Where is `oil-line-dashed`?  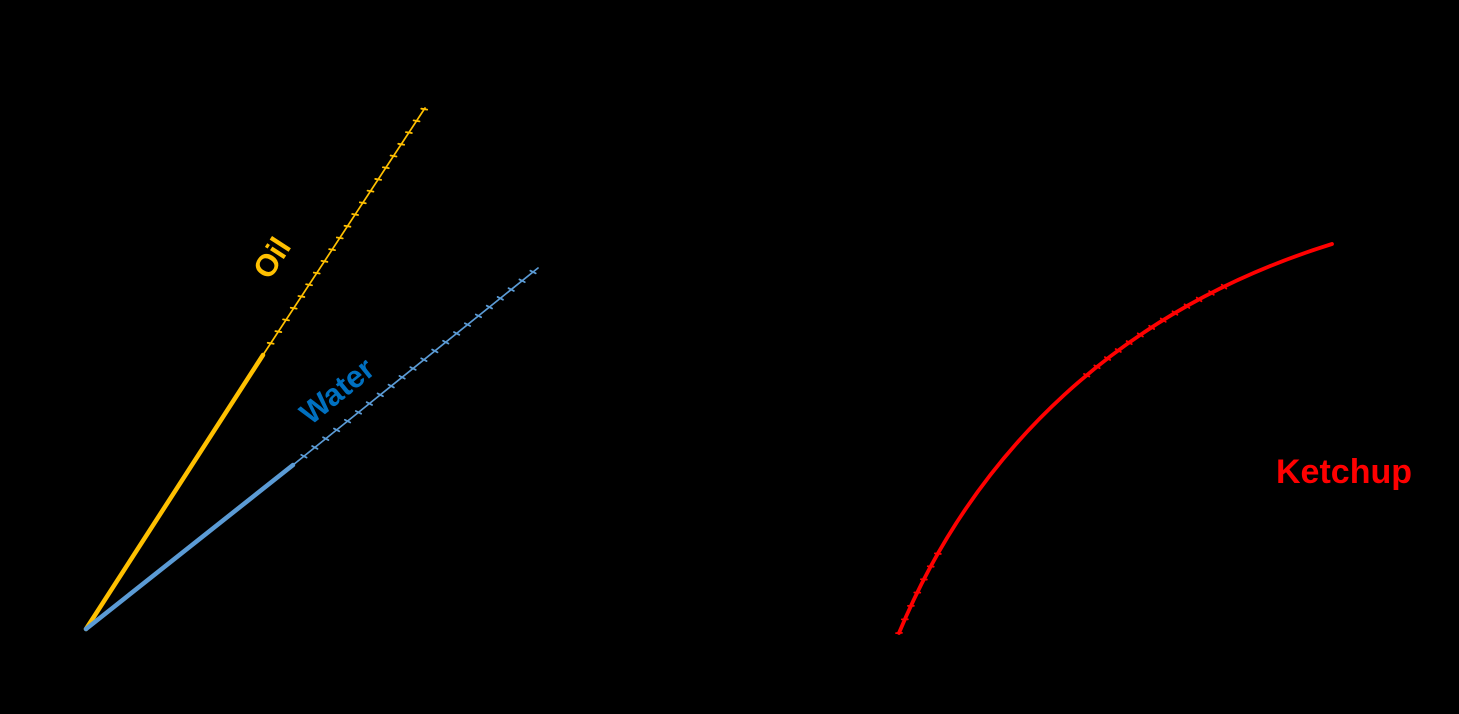
oil-line-dashed is located at coordinates (344, 231).